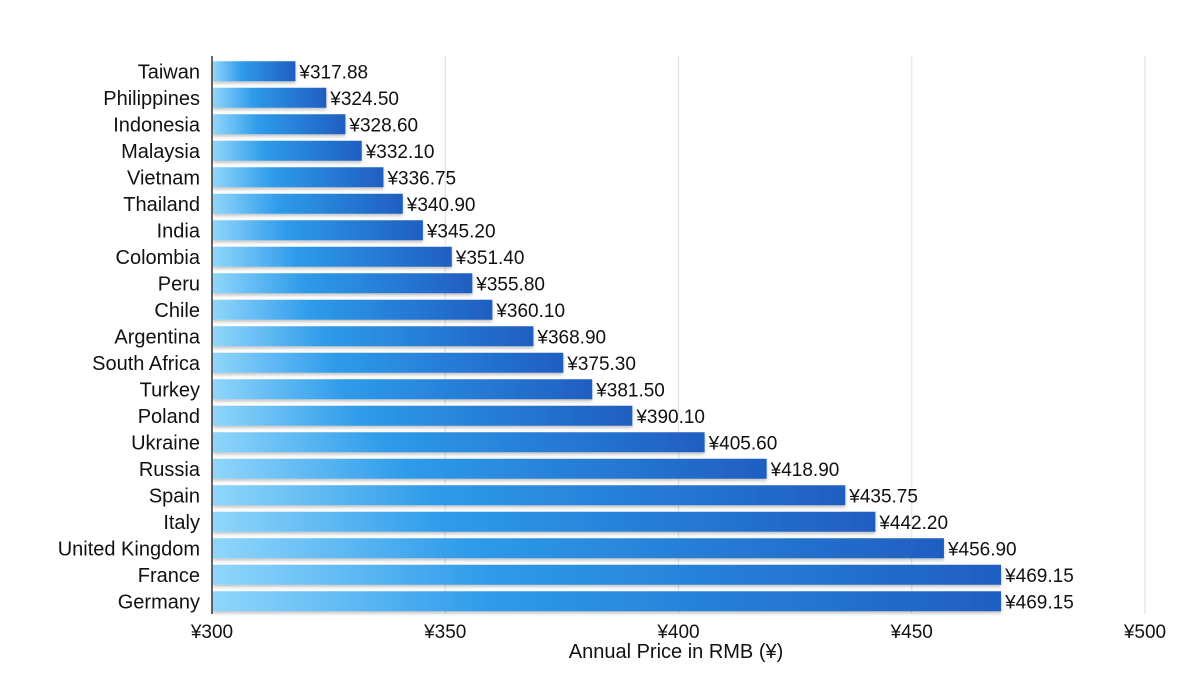 The width and height of the screenshot is (1200, 675). What do you see at coordinates (364, 99) in the screenshot?
I see `value-label: ¥324.50` at bounding box center [364, 99].